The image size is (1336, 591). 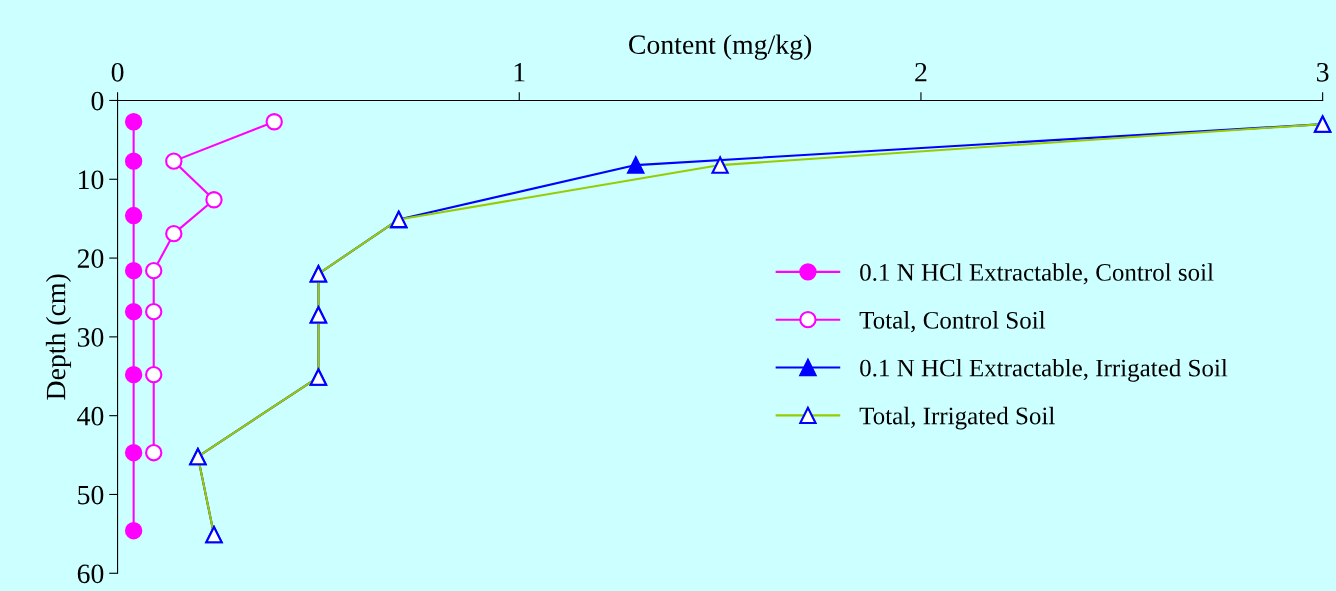 I want to click on legend-label: Total, Irrigated Soil, so click(x=957, y=418).